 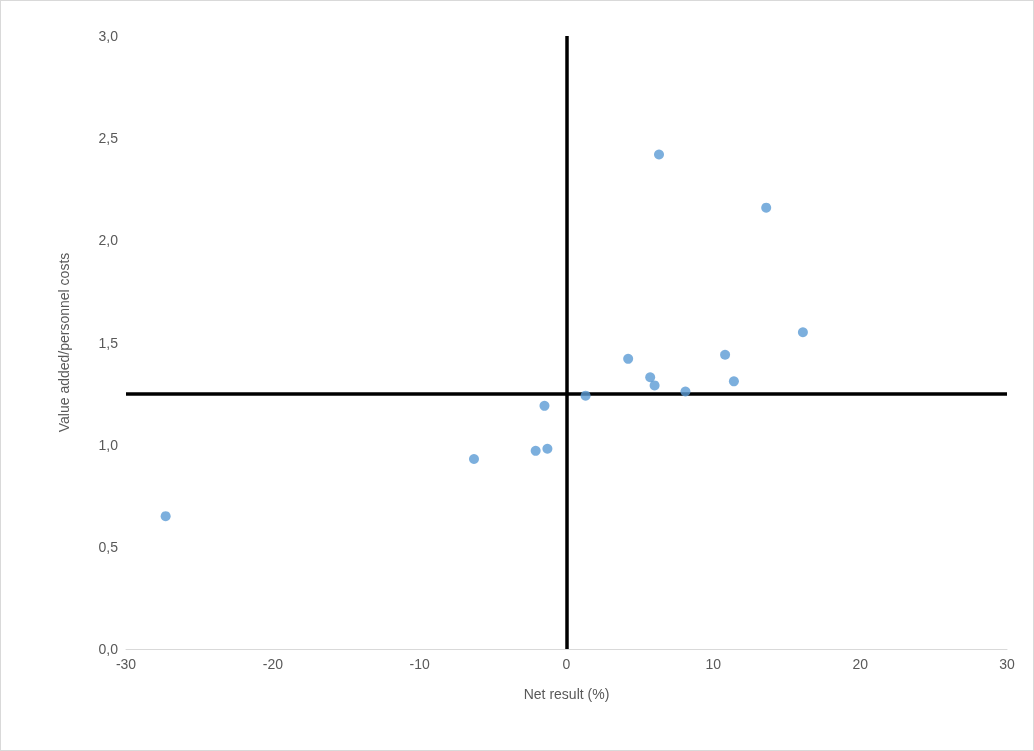 I want to click on y-axis-title: Value added/personnel costs, so click(x=64, y=342).